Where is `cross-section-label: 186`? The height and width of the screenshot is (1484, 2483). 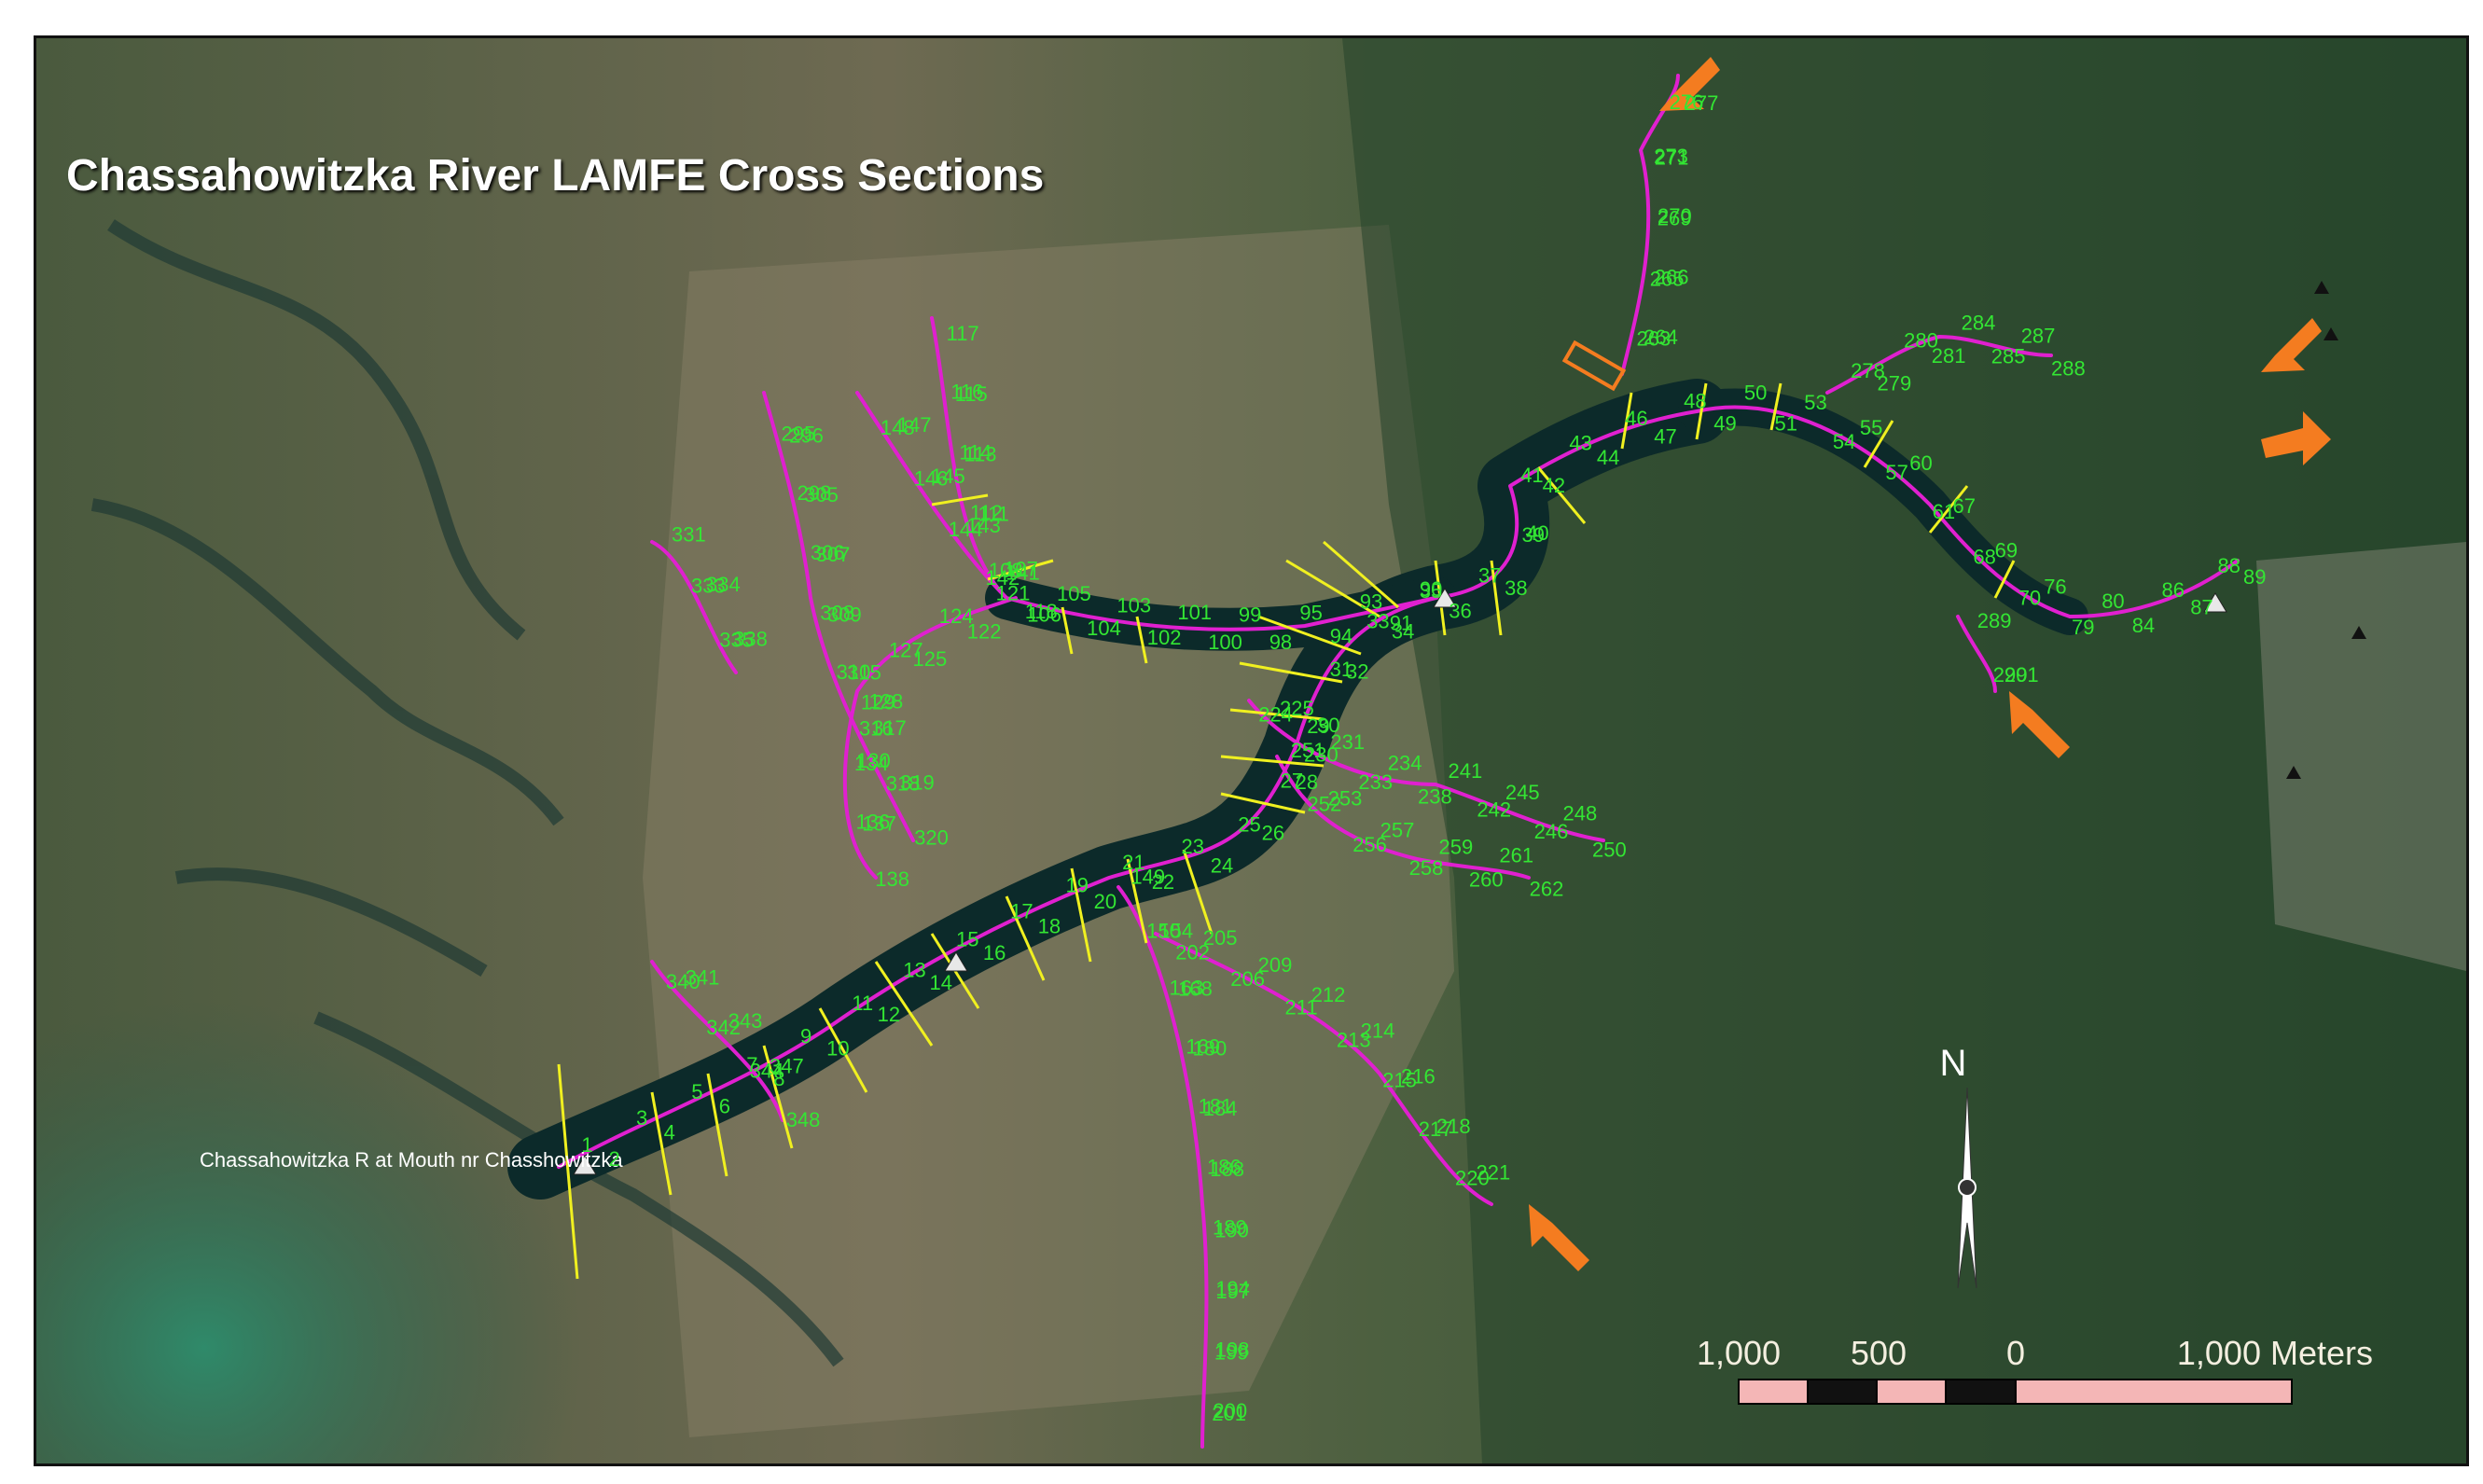 cross-section-label: 186 is located at coordinates (1225, 1166).